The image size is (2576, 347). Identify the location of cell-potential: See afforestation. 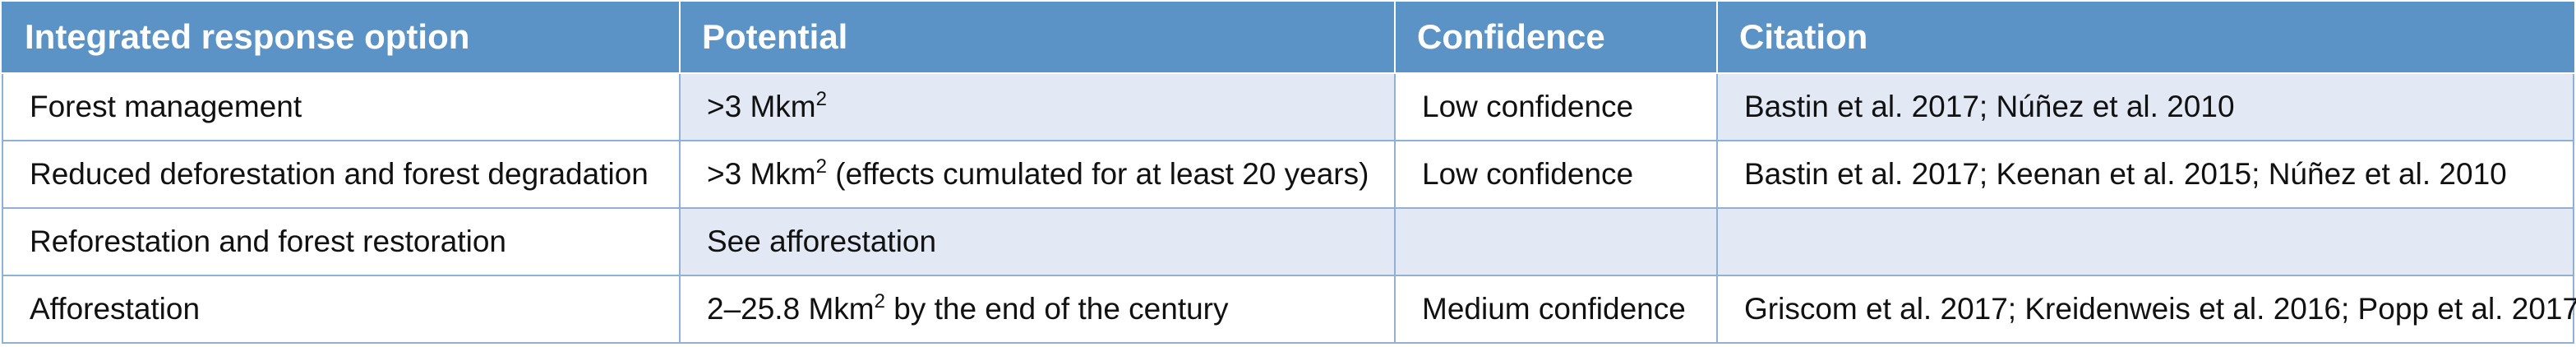
(1037, 241).